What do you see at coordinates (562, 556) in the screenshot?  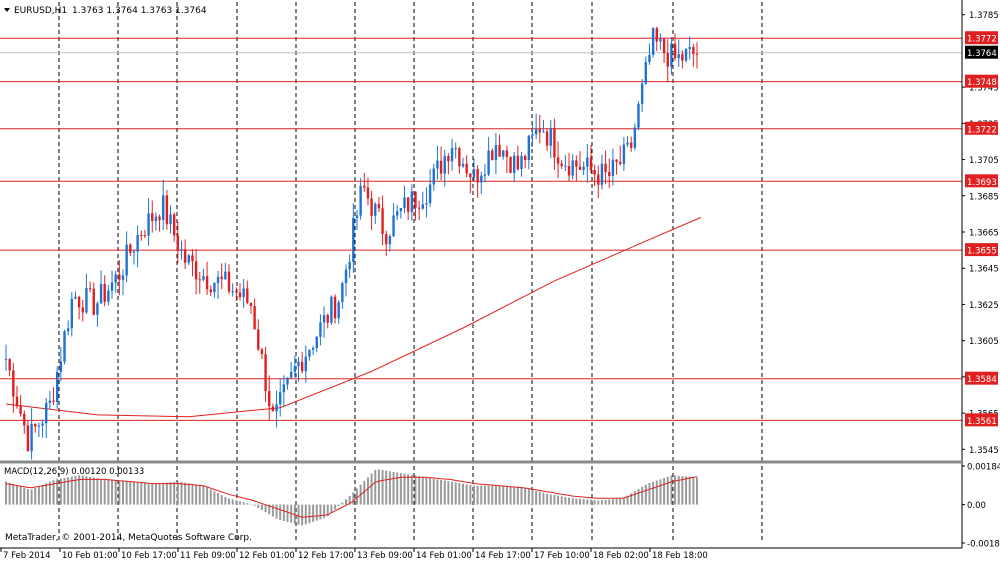 I see `time-tick-label: 17 Feb 10:00` at bounding box center [562, 556].